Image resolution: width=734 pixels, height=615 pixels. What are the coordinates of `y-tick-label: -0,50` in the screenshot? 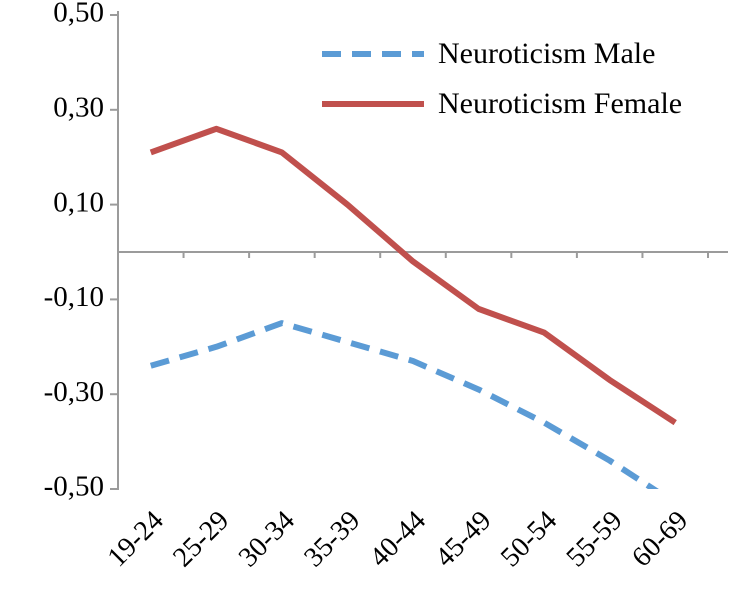 It's located at (74, 487).